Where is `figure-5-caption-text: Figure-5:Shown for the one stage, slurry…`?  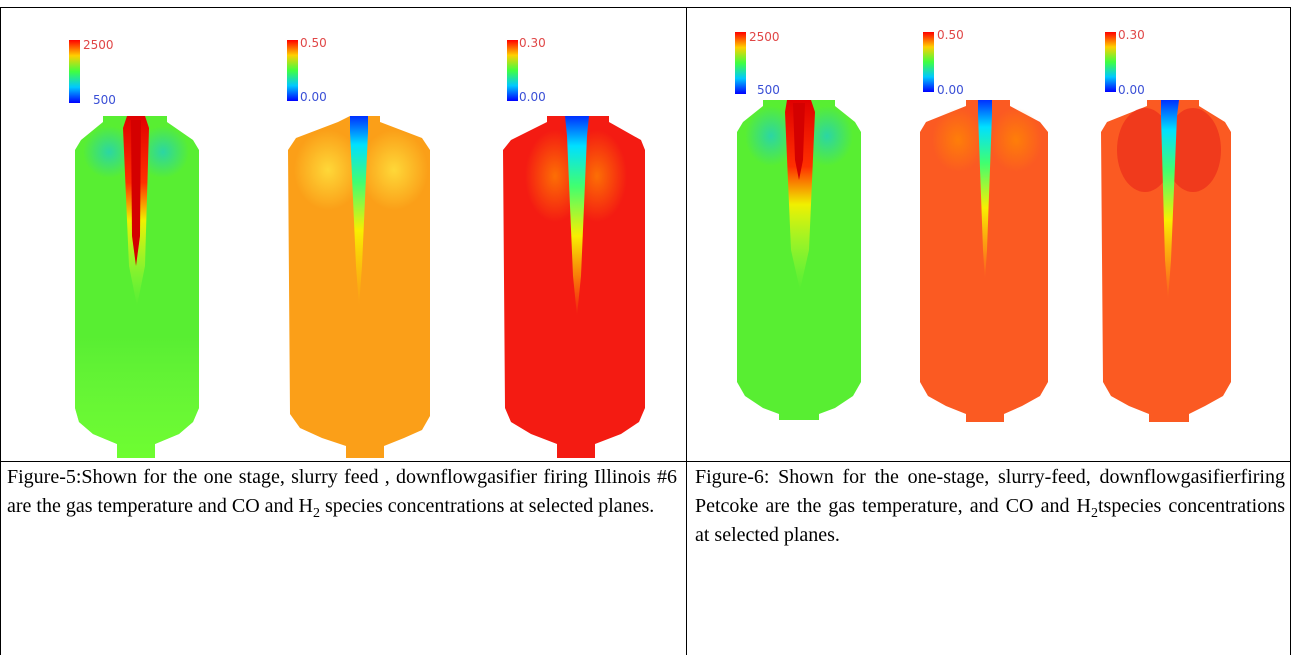
figure-5-caption-text: Figure-5:Shown for the one stage, slurry… is located at coordinates (342, 491).